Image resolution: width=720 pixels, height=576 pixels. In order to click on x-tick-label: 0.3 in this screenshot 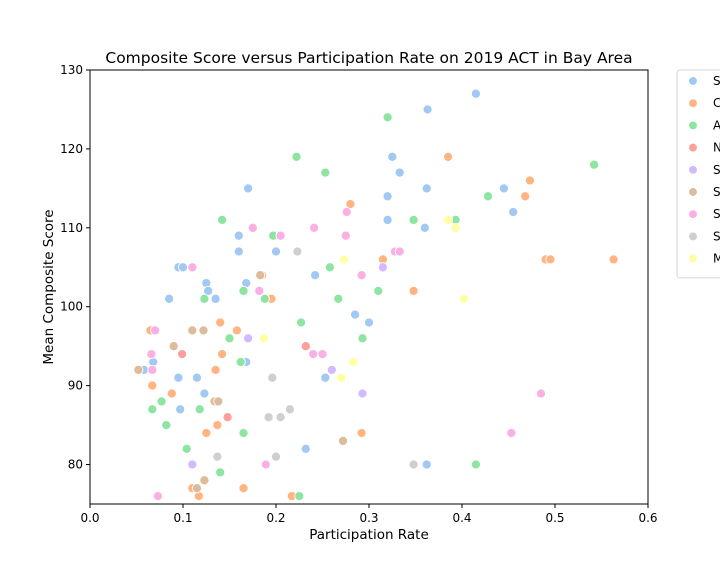, I will do `click(368, 518)`.